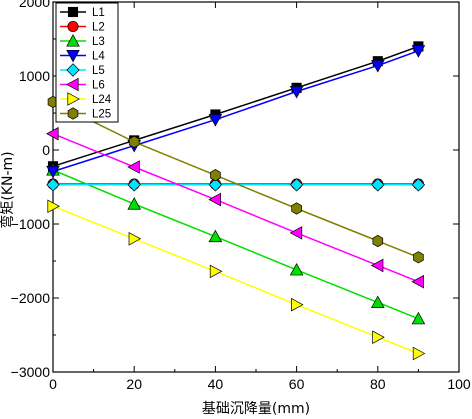 The width and height of the screenshot is (472, 419). I want to click on y-tick-label: 1000, so click(34, 76).